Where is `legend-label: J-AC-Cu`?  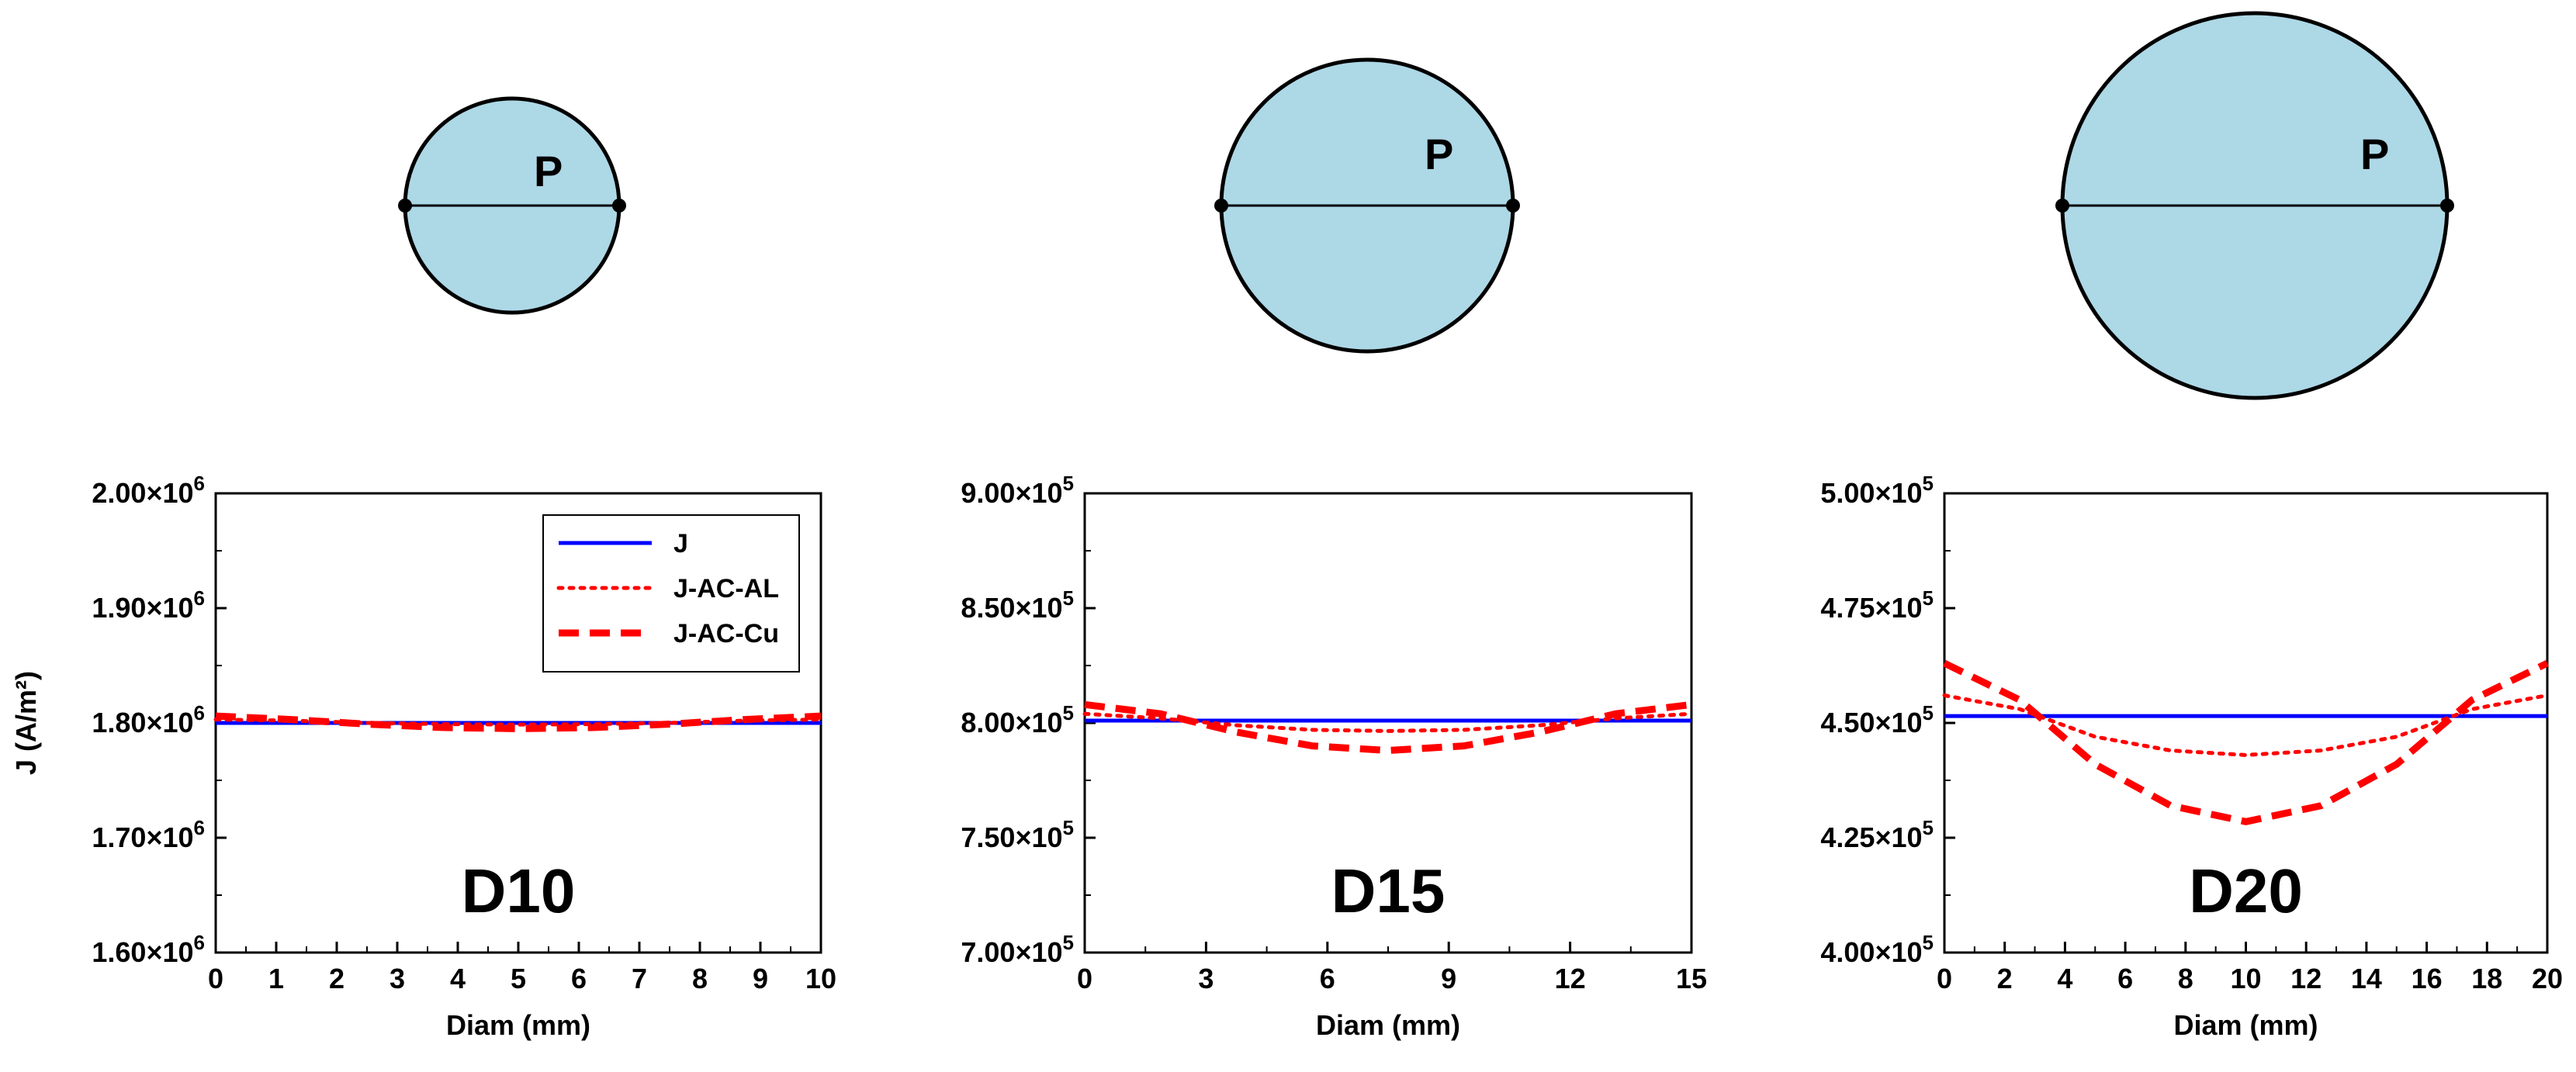
legend-label: J-AC-Cu is located at coordinates (726, 634).